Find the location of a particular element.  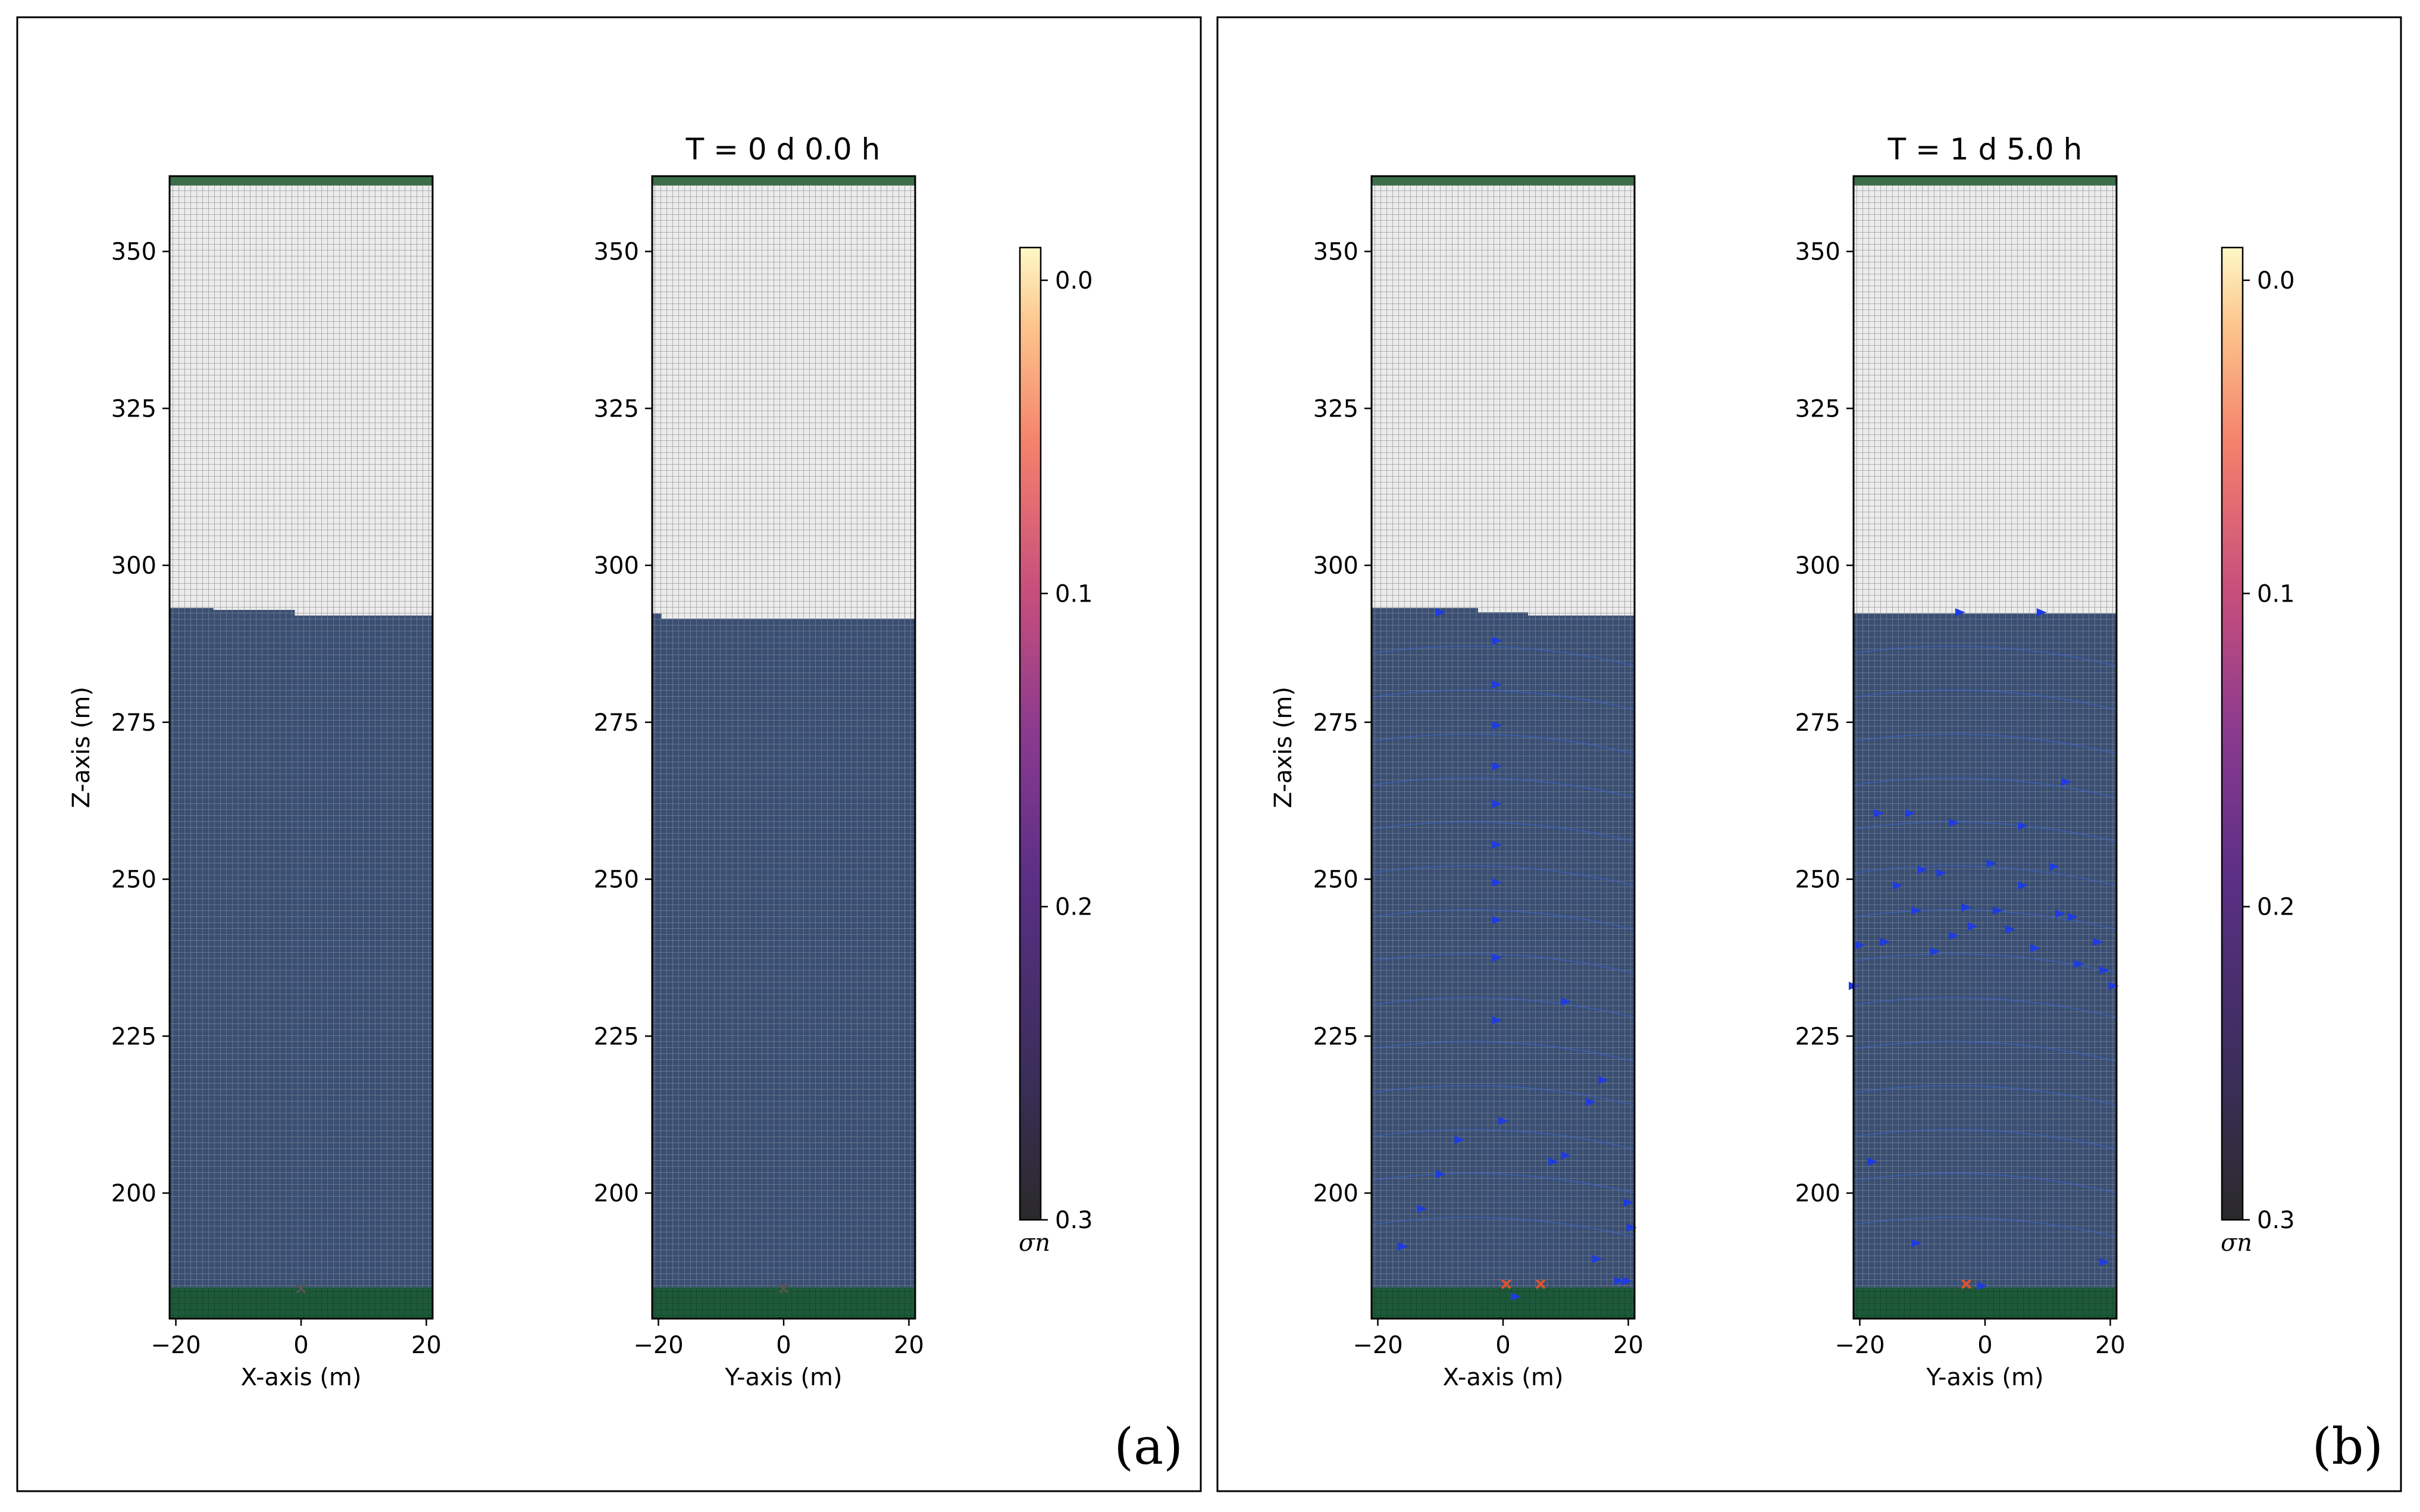

region-unsaturated-zone is located at coordinates (1503, 400).